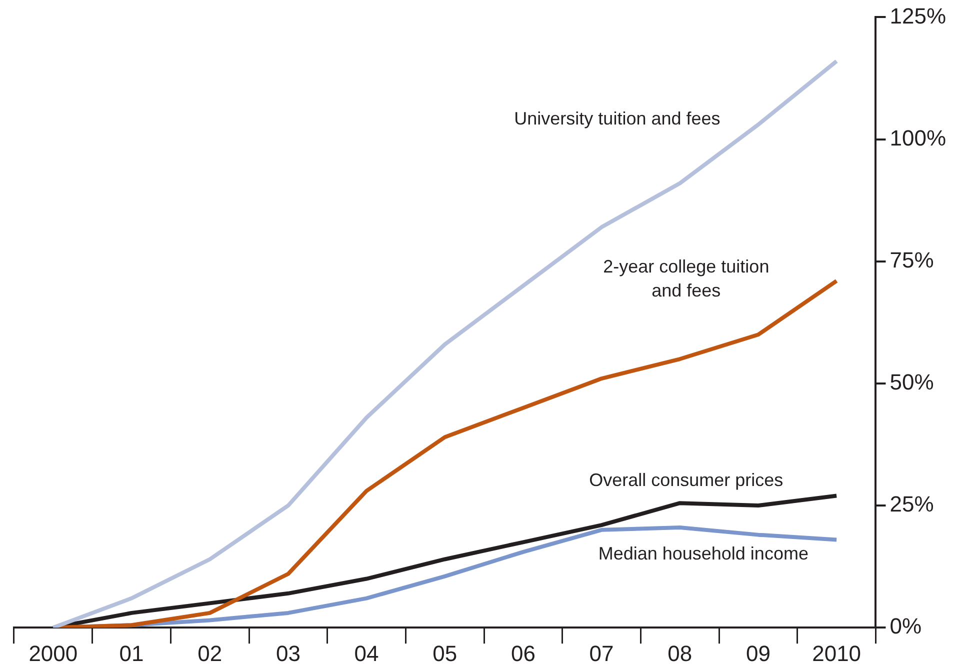 This screenshot has width=956, height=672. I want to click on x-tick-label: 2010, so click(837, 653).